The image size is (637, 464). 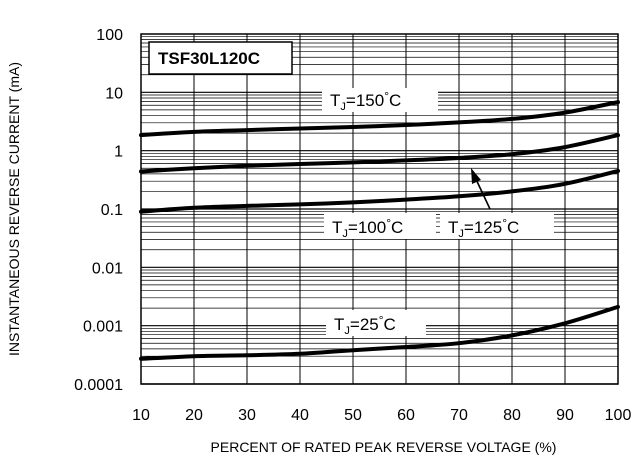 I want to click on x-tick-label: 60, so click(x=406, y=415).